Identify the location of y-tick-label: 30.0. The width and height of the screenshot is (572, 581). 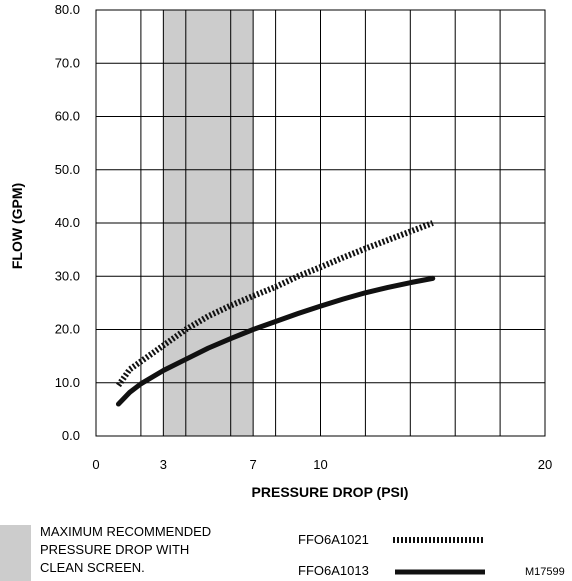
(67, 275).